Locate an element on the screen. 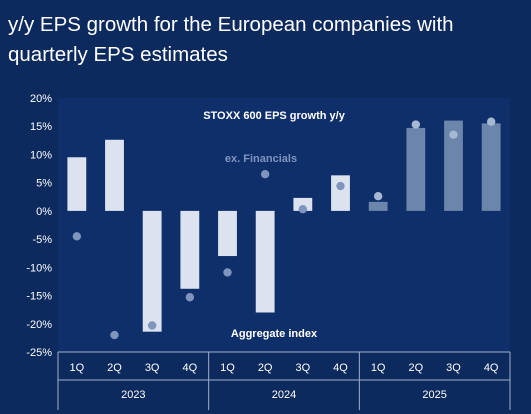 The width and height of the screenshot is (531, 414). y-tick-label: 20% is located at coordinates (41, 99).